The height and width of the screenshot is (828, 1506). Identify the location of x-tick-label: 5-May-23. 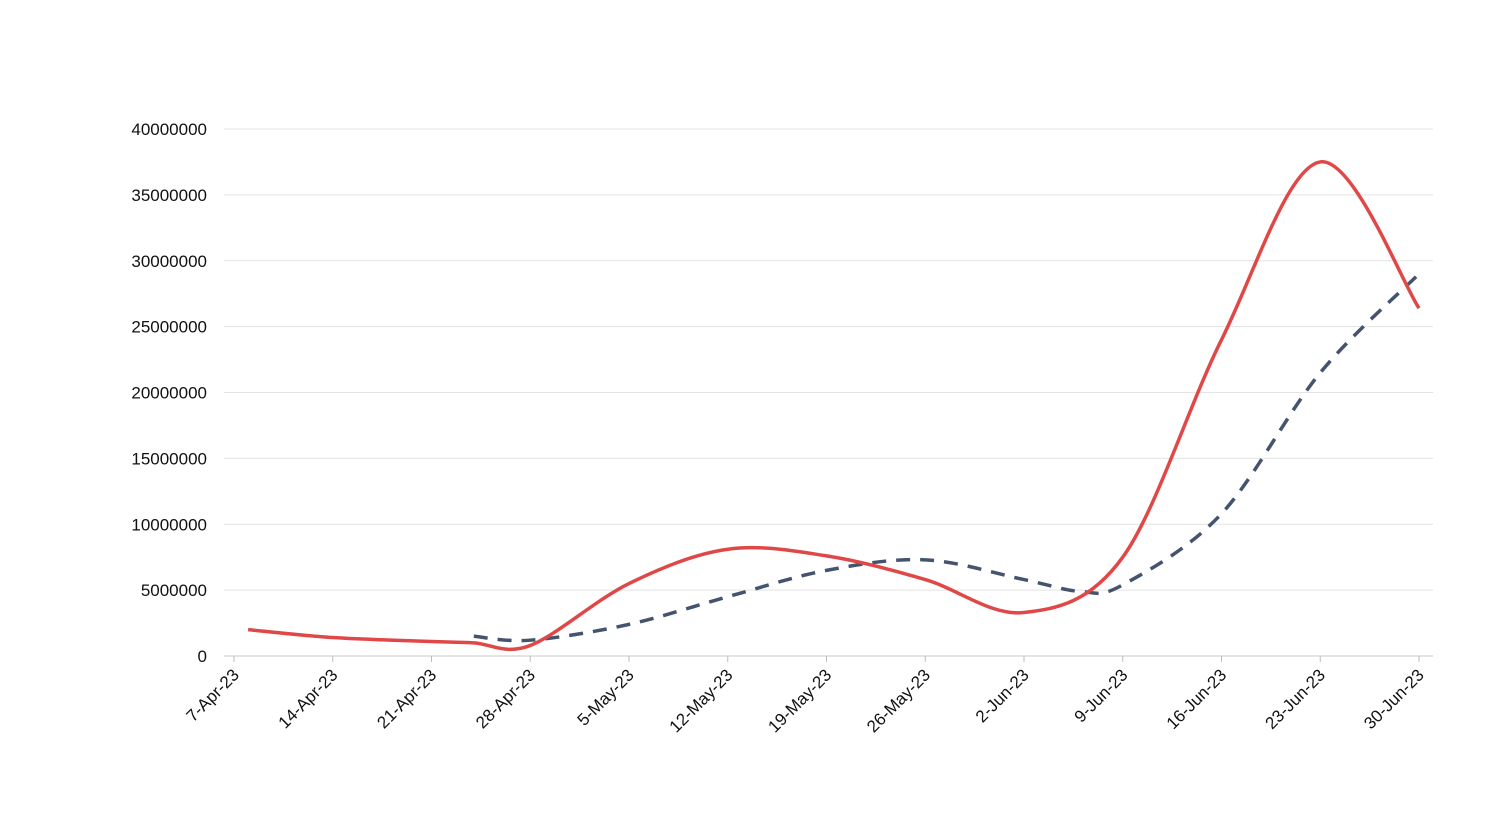
(606, 697).